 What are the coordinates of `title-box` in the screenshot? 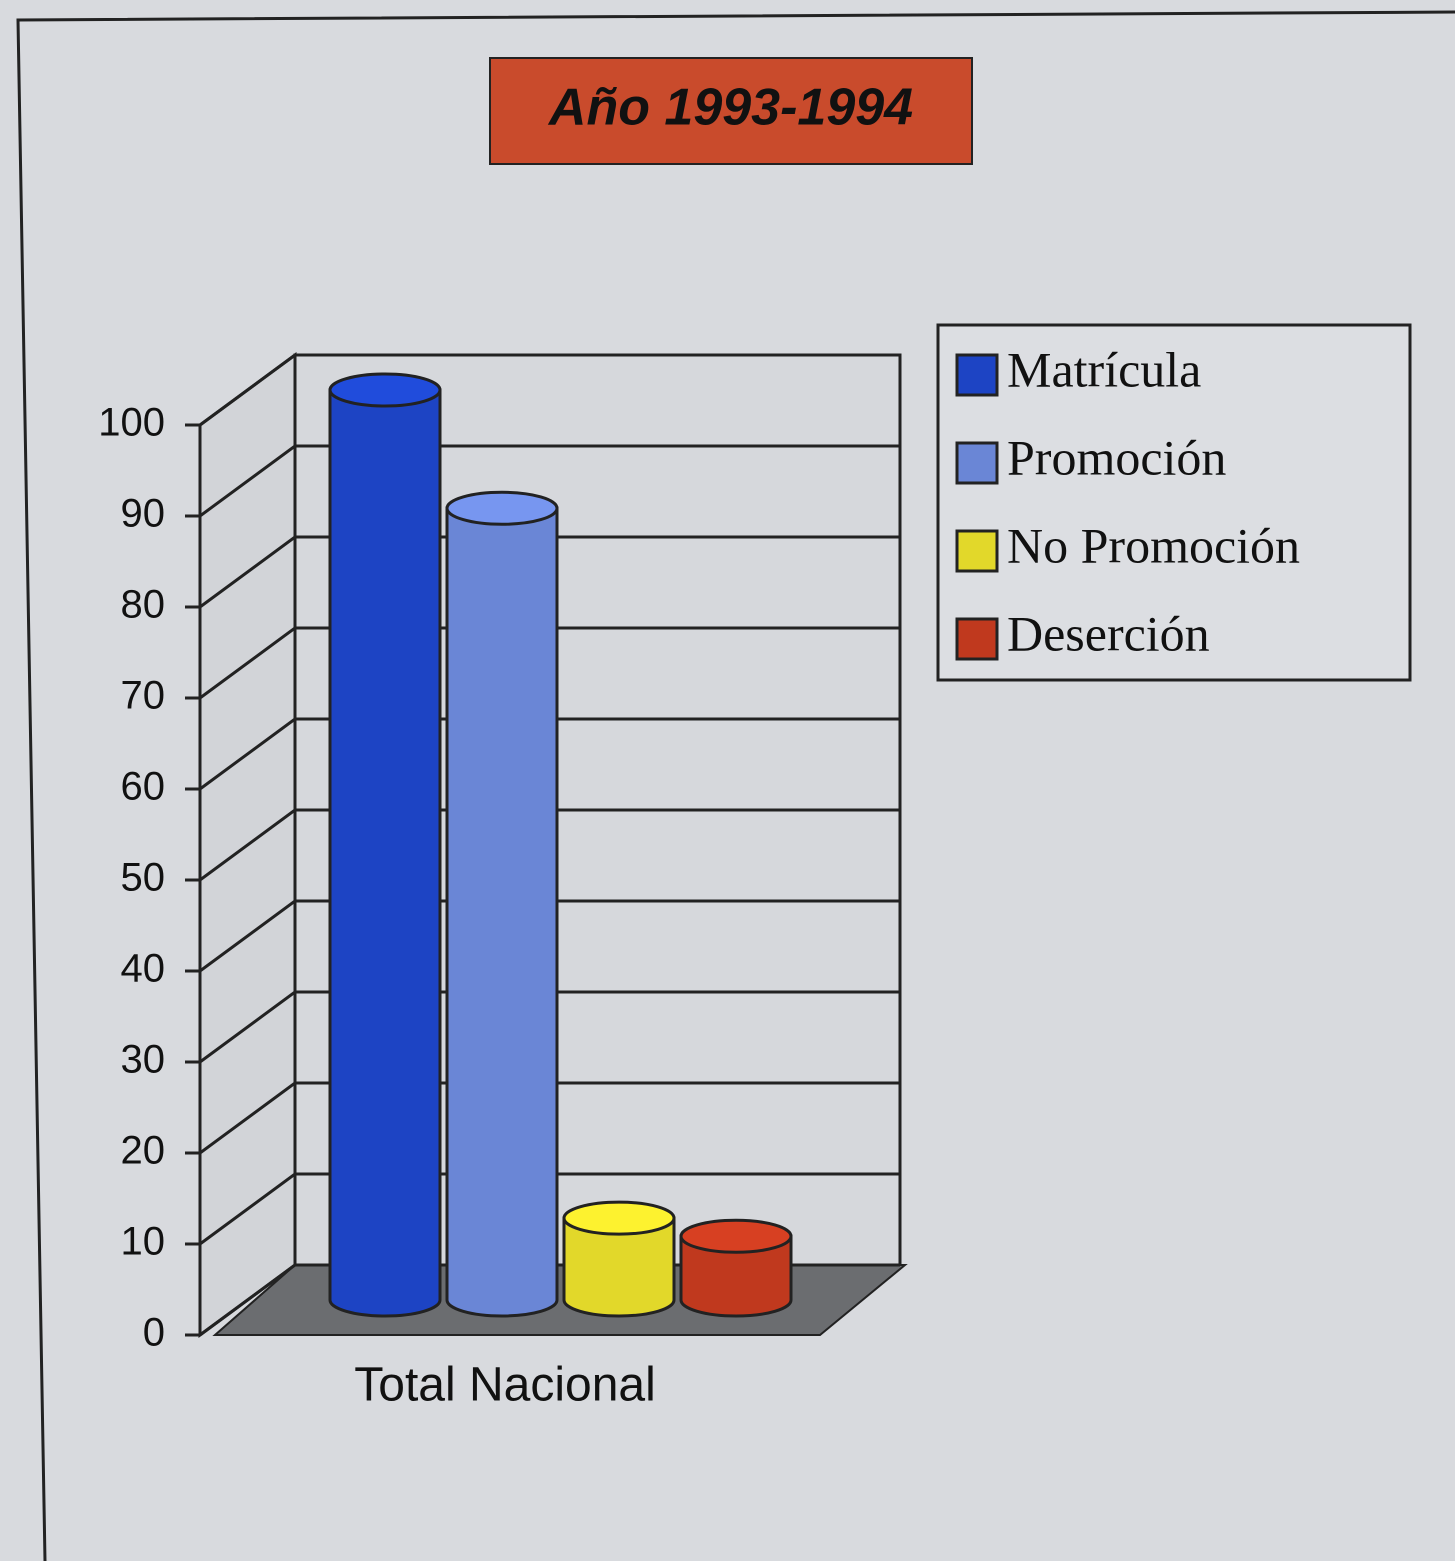 It's located at (731, 111).